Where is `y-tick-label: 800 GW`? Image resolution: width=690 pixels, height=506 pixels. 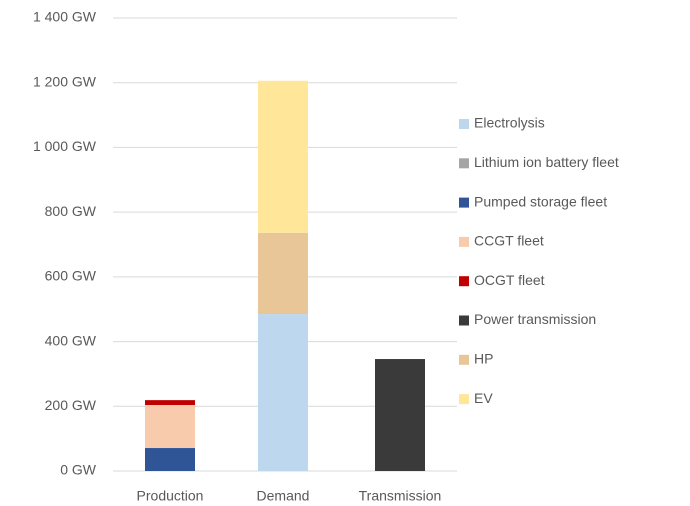 y-tick-label: 800 GW is located at coordinates (71, 211).